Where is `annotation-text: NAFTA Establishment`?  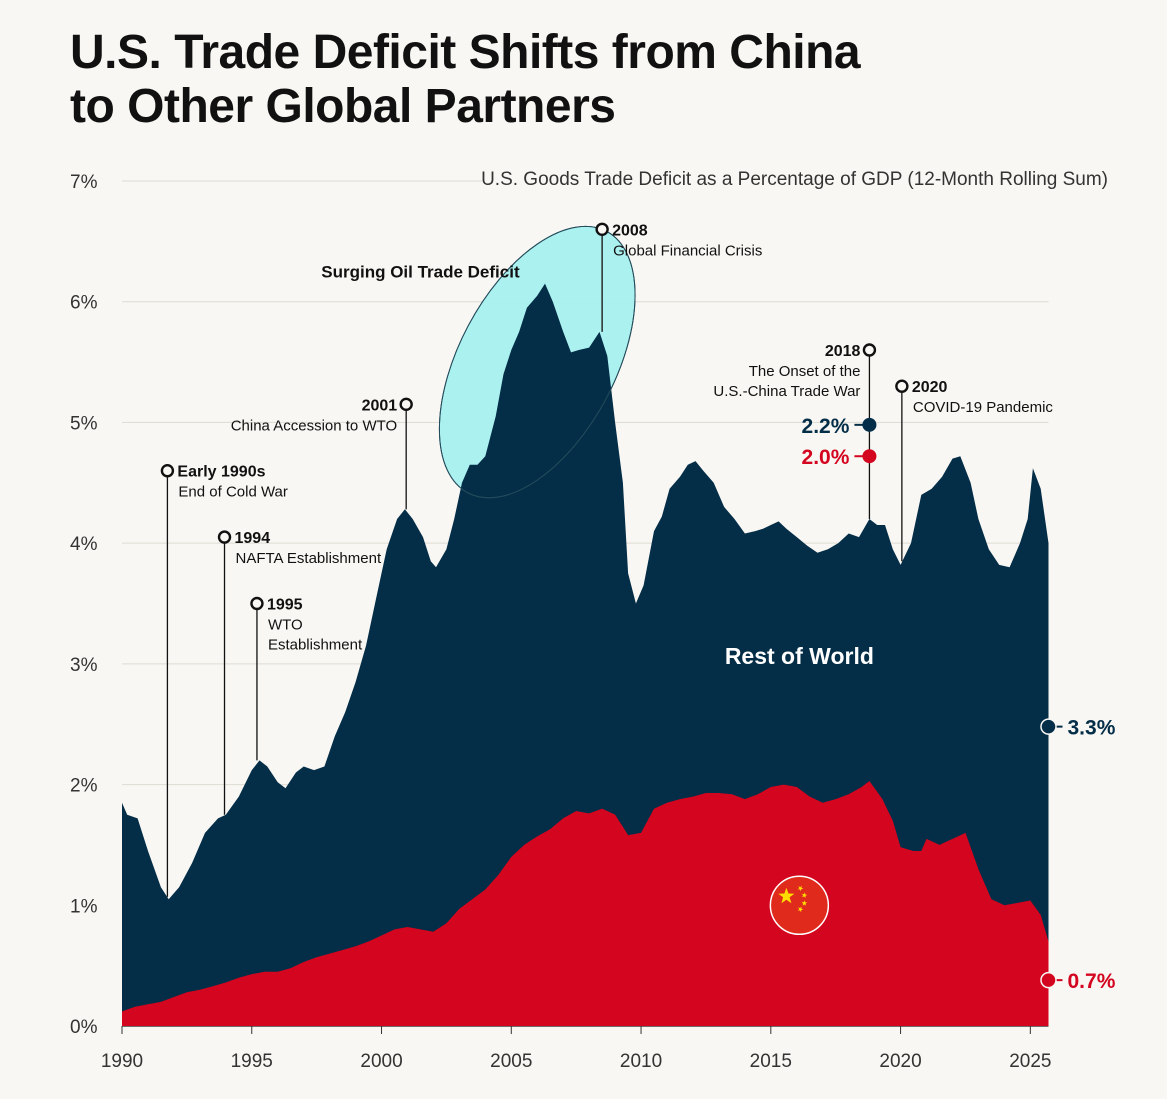
annotation-text: NAFTA Establishment is located at coordinates (309, 558).